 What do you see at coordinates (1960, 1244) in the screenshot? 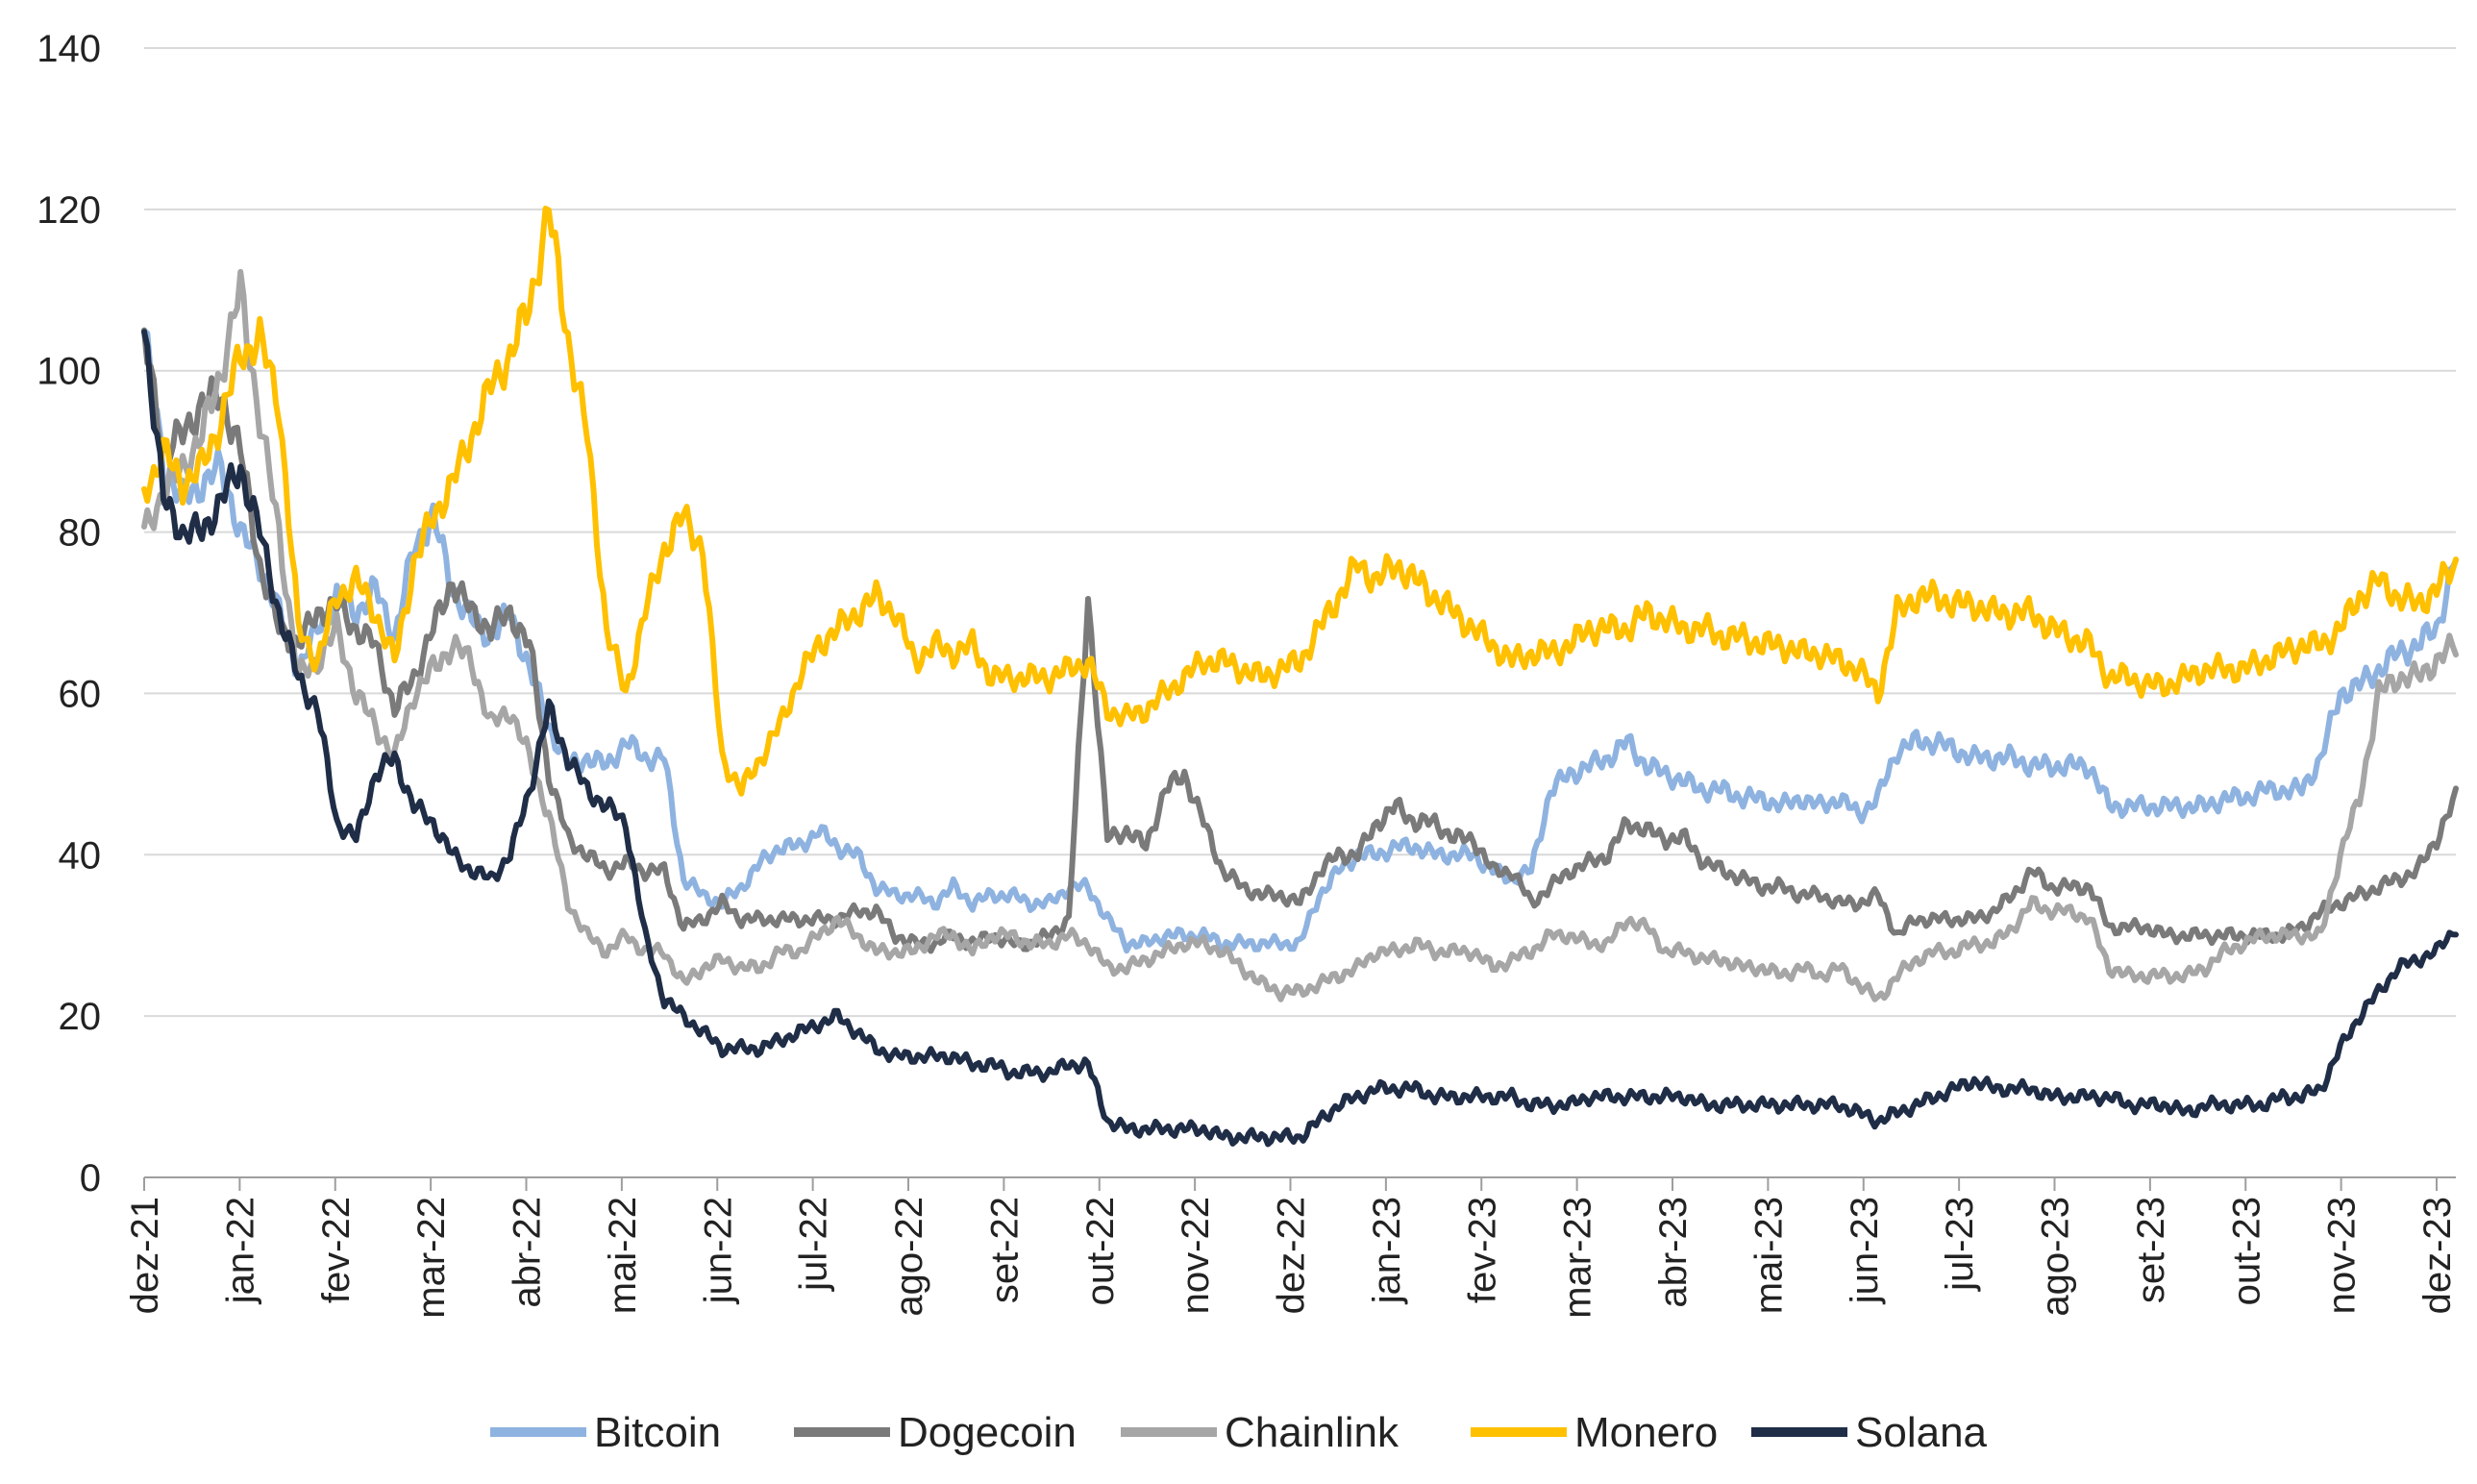
I see `x-tick-label: jul-23` at bounding box center [1960, 1244].